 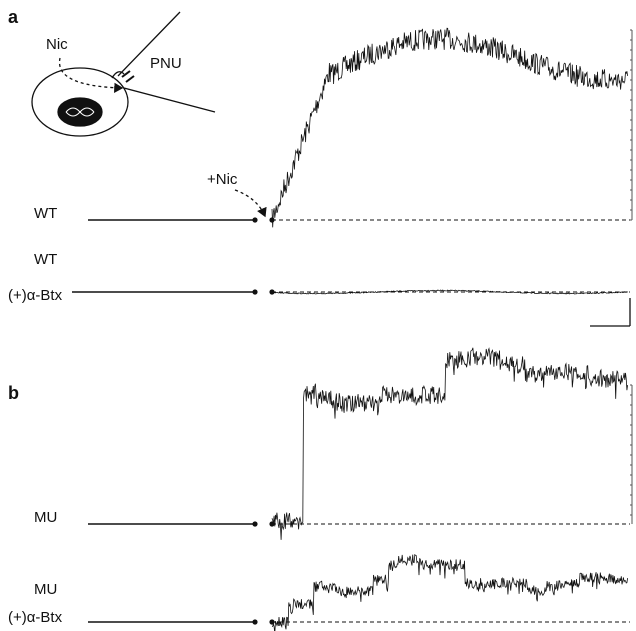 I want to click on application-label: +Nic, so click(x=222, y=179).